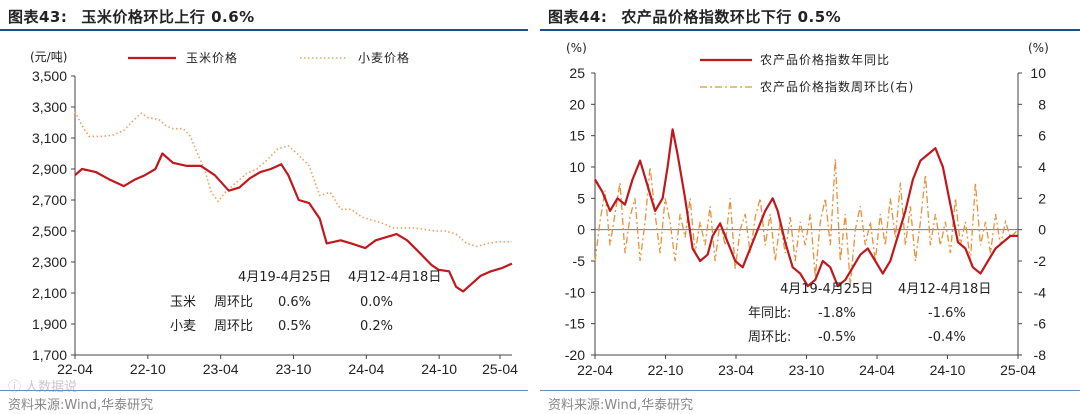 Image resolution: width=1080 pixels, height=414 pixels. What do you see at coordinates (581, 230) in the screenshot?
I see `right-y-tick-label-left: 0` at bounding box center [581, 230].